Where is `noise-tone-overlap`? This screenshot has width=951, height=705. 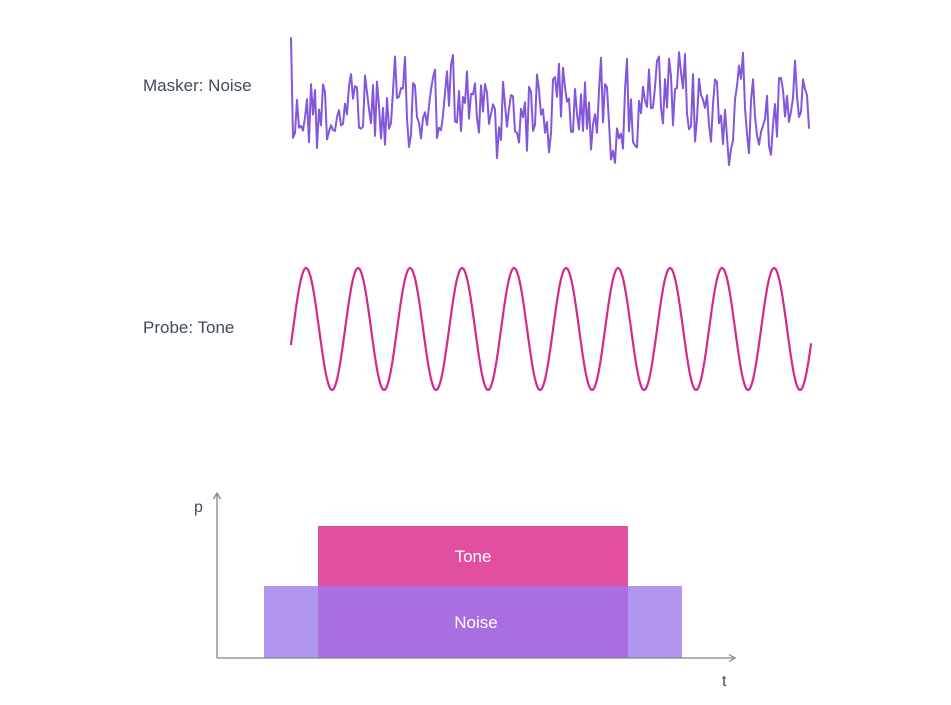
noise-tone-overlap is located at coordinates (473, 622).